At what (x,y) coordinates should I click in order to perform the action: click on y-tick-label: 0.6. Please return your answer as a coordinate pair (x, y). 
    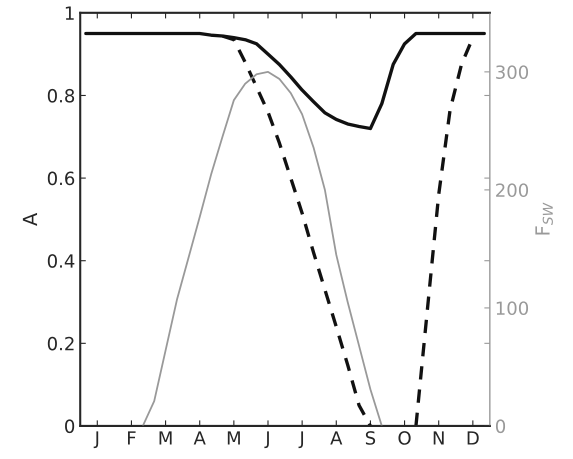
    Looking at the image, I should click on (61, 179).